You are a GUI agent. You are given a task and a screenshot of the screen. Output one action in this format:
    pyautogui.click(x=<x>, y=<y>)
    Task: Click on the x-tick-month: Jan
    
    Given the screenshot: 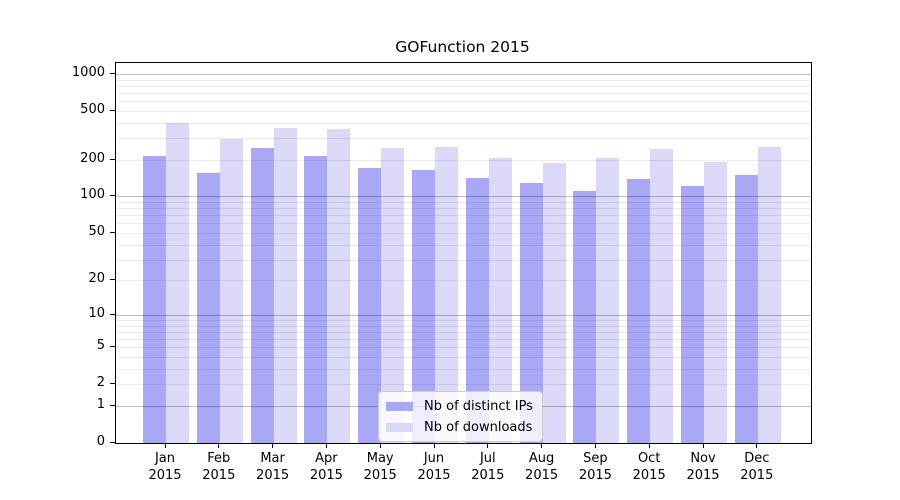 What is the action you would take?
    pyautogui.click(x=165, y=458)
    